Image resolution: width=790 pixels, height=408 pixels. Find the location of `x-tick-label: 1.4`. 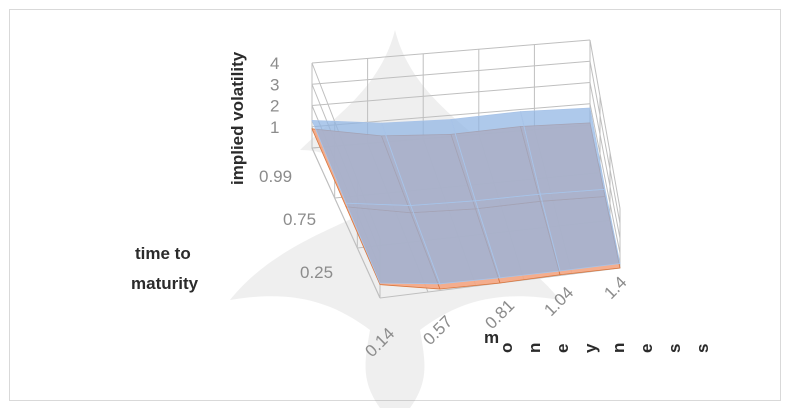

x-tick-label: 1.4 is located at coordinates (615, 288).